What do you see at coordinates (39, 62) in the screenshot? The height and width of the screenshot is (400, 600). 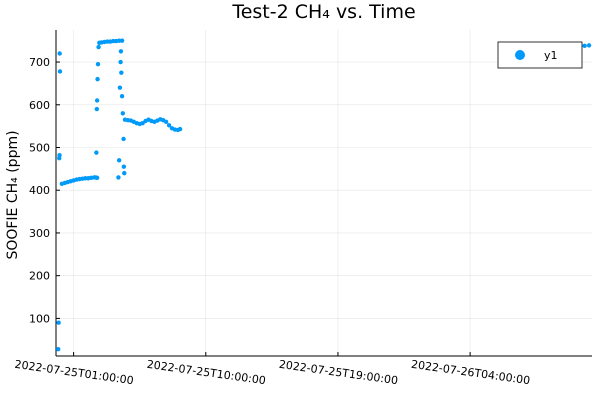 I see `y-tick-label: 700` at bounding box center [39, 62].